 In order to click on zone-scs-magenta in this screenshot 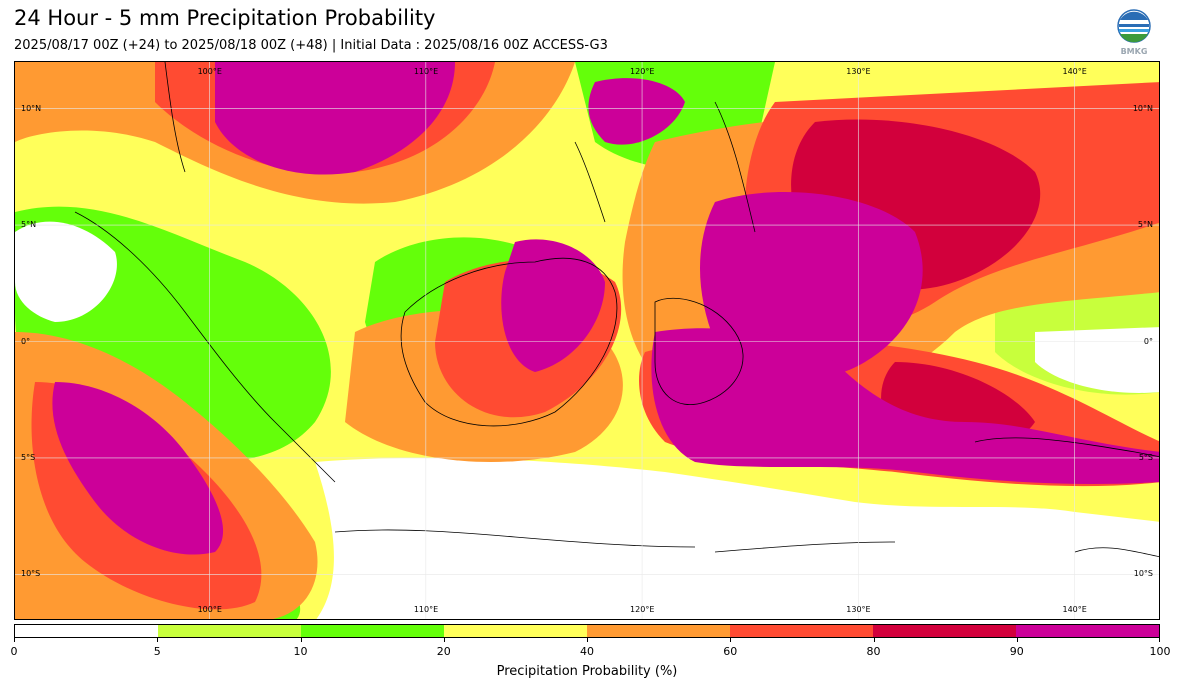, I will do `click(335, 118)`.